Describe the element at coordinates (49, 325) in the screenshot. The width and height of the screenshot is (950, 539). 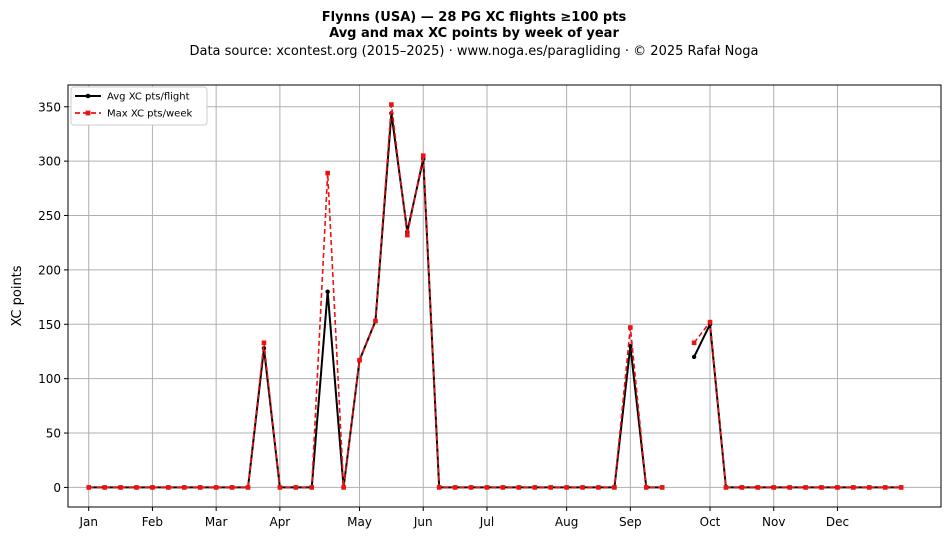
I see `y-tick-label: 150` at that location.